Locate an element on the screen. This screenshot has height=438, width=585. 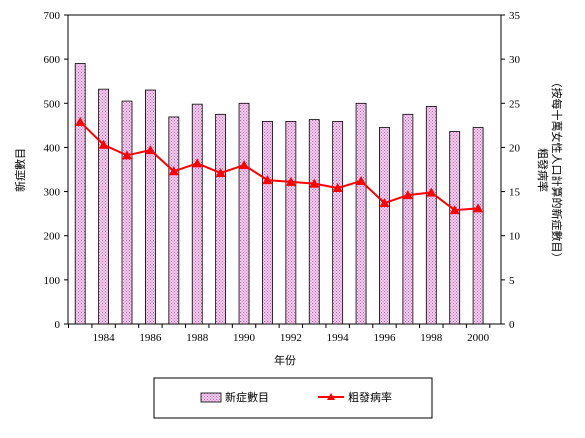
right-tick-label-35: 35 is located at coordinates (515, 16).